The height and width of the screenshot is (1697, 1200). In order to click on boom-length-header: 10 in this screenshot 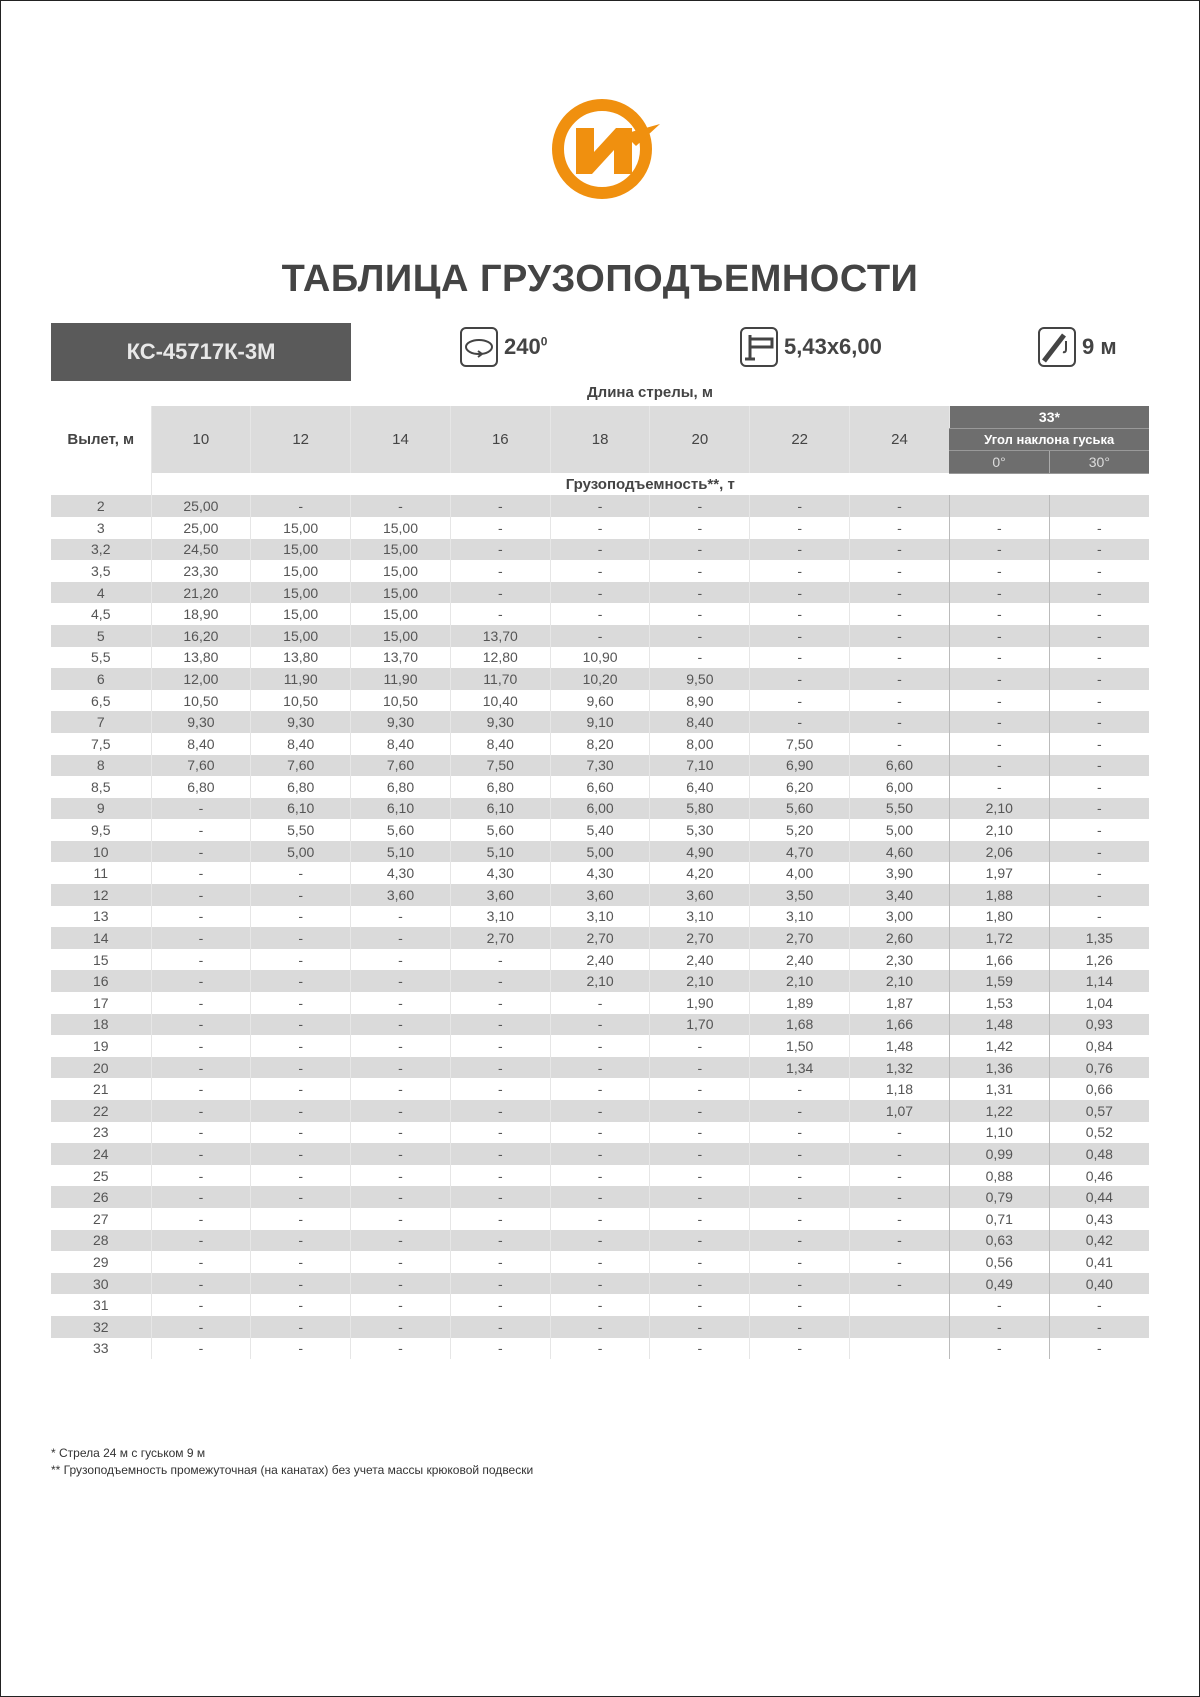, I will do `click(200, 440)`.